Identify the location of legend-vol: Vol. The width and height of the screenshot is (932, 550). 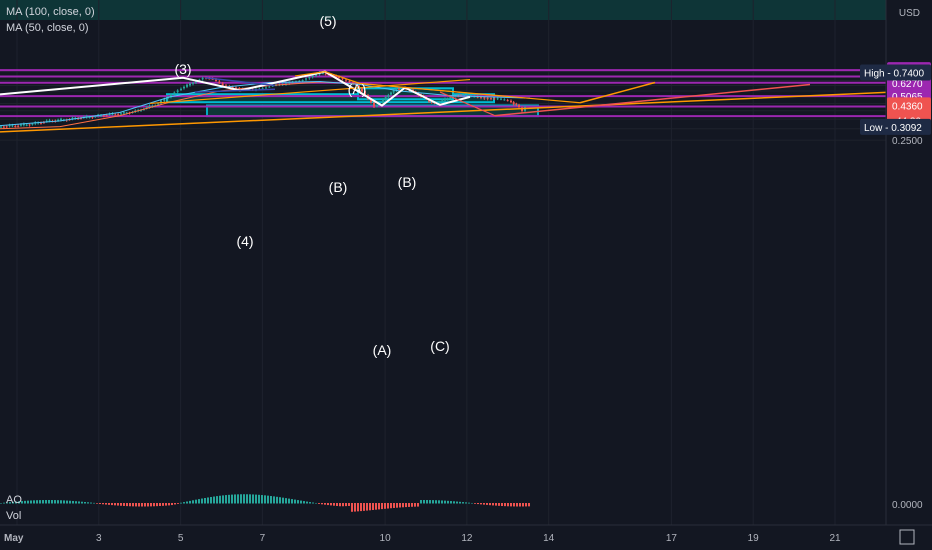
(14, 516).